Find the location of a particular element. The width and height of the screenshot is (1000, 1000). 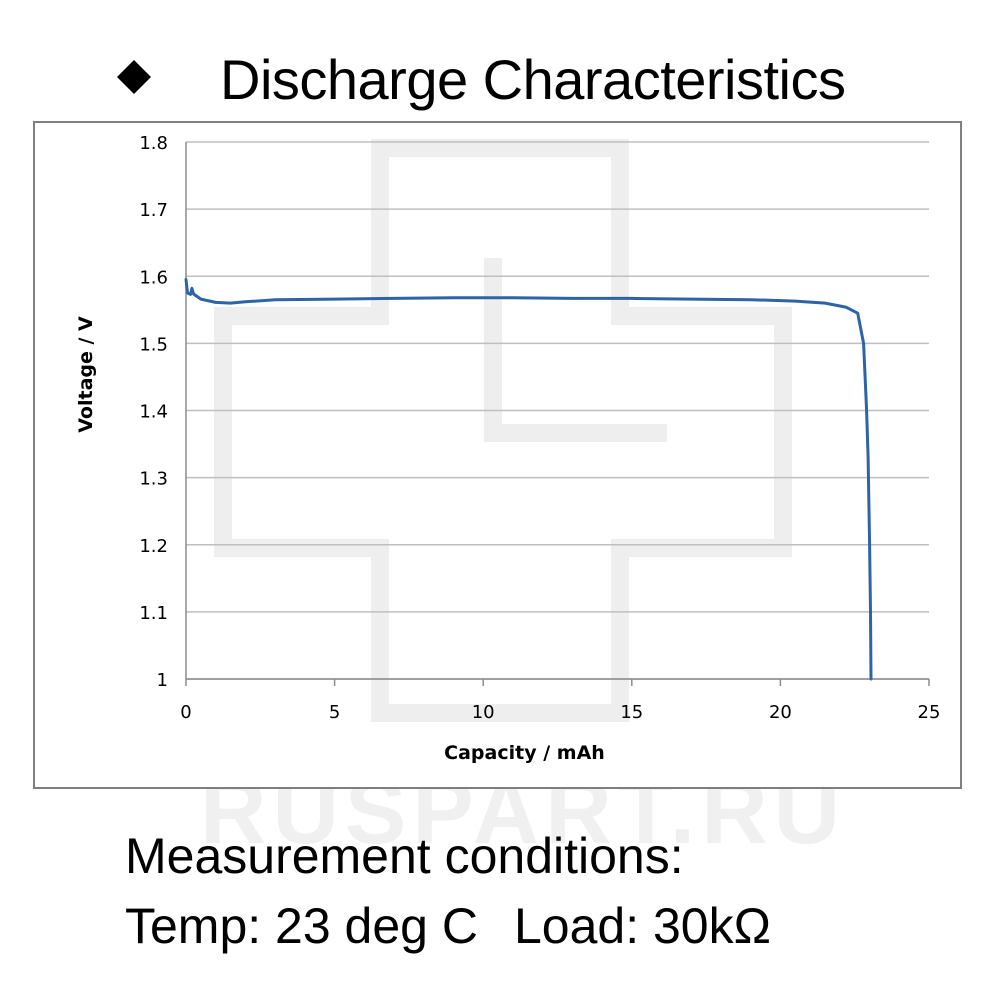

y-tick-label: 1.2 is located at coordinates (153, 546).